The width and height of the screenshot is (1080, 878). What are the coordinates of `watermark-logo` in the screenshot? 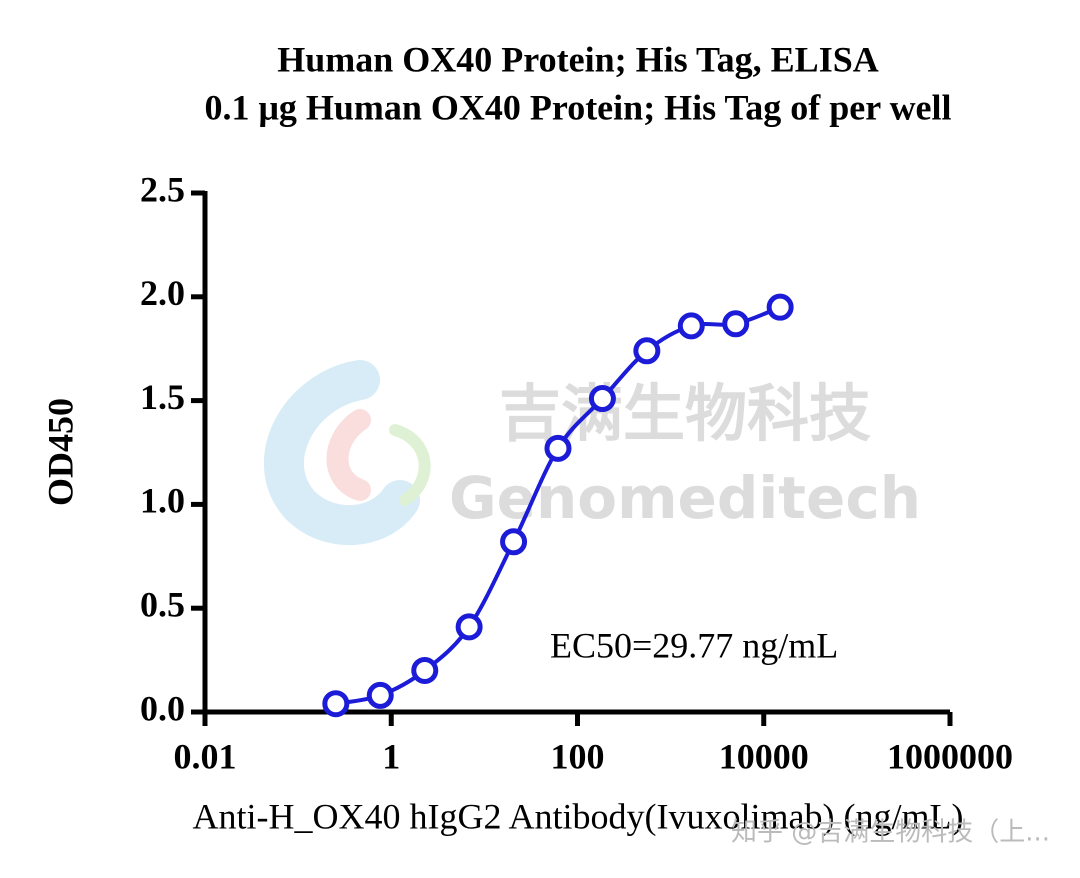 It's located at (347, 452).